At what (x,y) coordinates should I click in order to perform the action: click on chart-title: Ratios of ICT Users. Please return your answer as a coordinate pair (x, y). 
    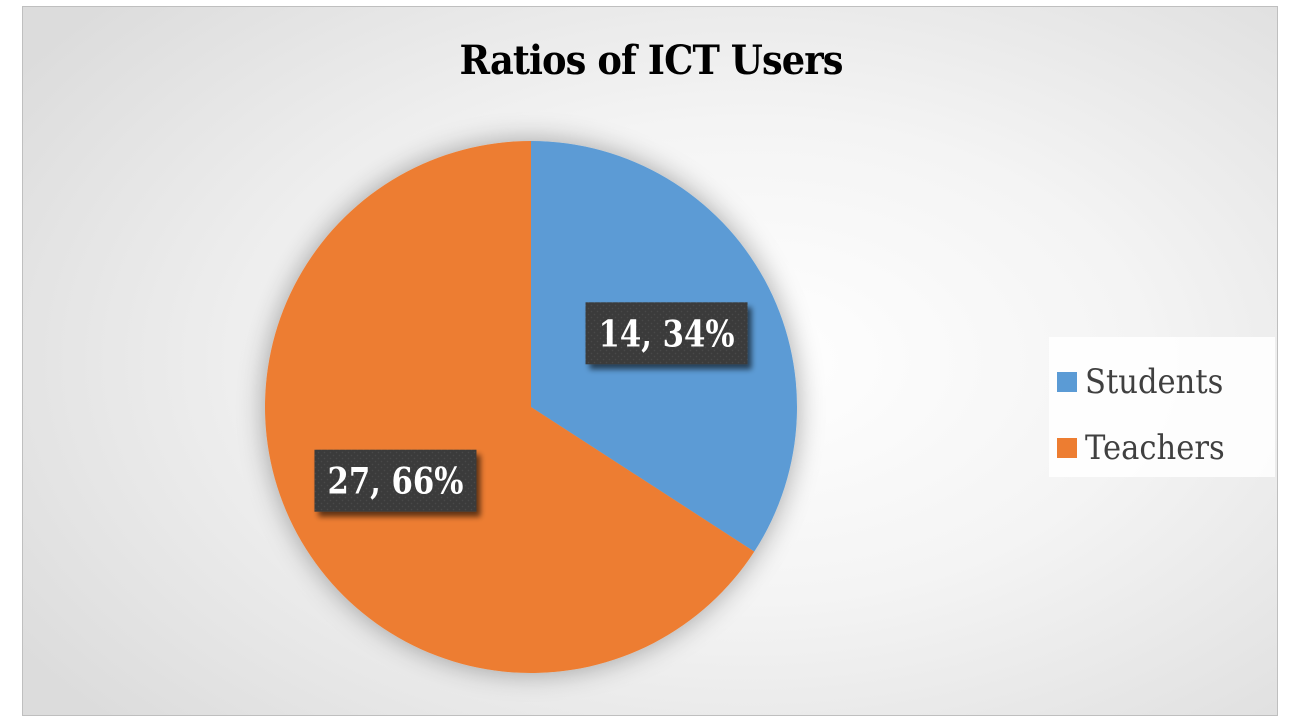
    Looking at the image, I should click on (651, 60).